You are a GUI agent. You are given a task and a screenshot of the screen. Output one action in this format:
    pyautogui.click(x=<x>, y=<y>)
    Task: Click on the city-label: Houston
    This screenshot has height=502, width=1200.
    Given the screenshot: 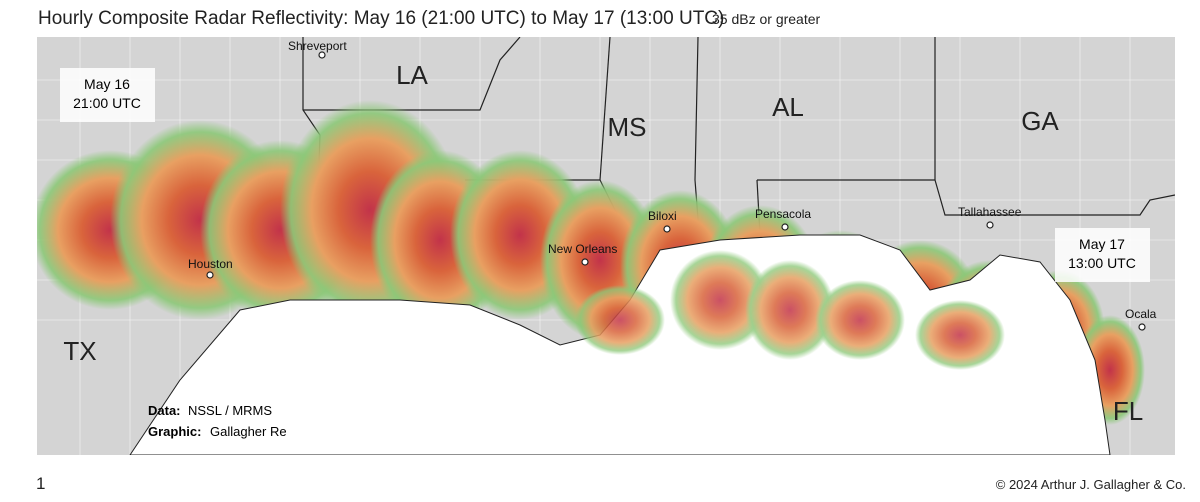 What is the action you would take?
    pyautogui.click(x=210, y=264)
    